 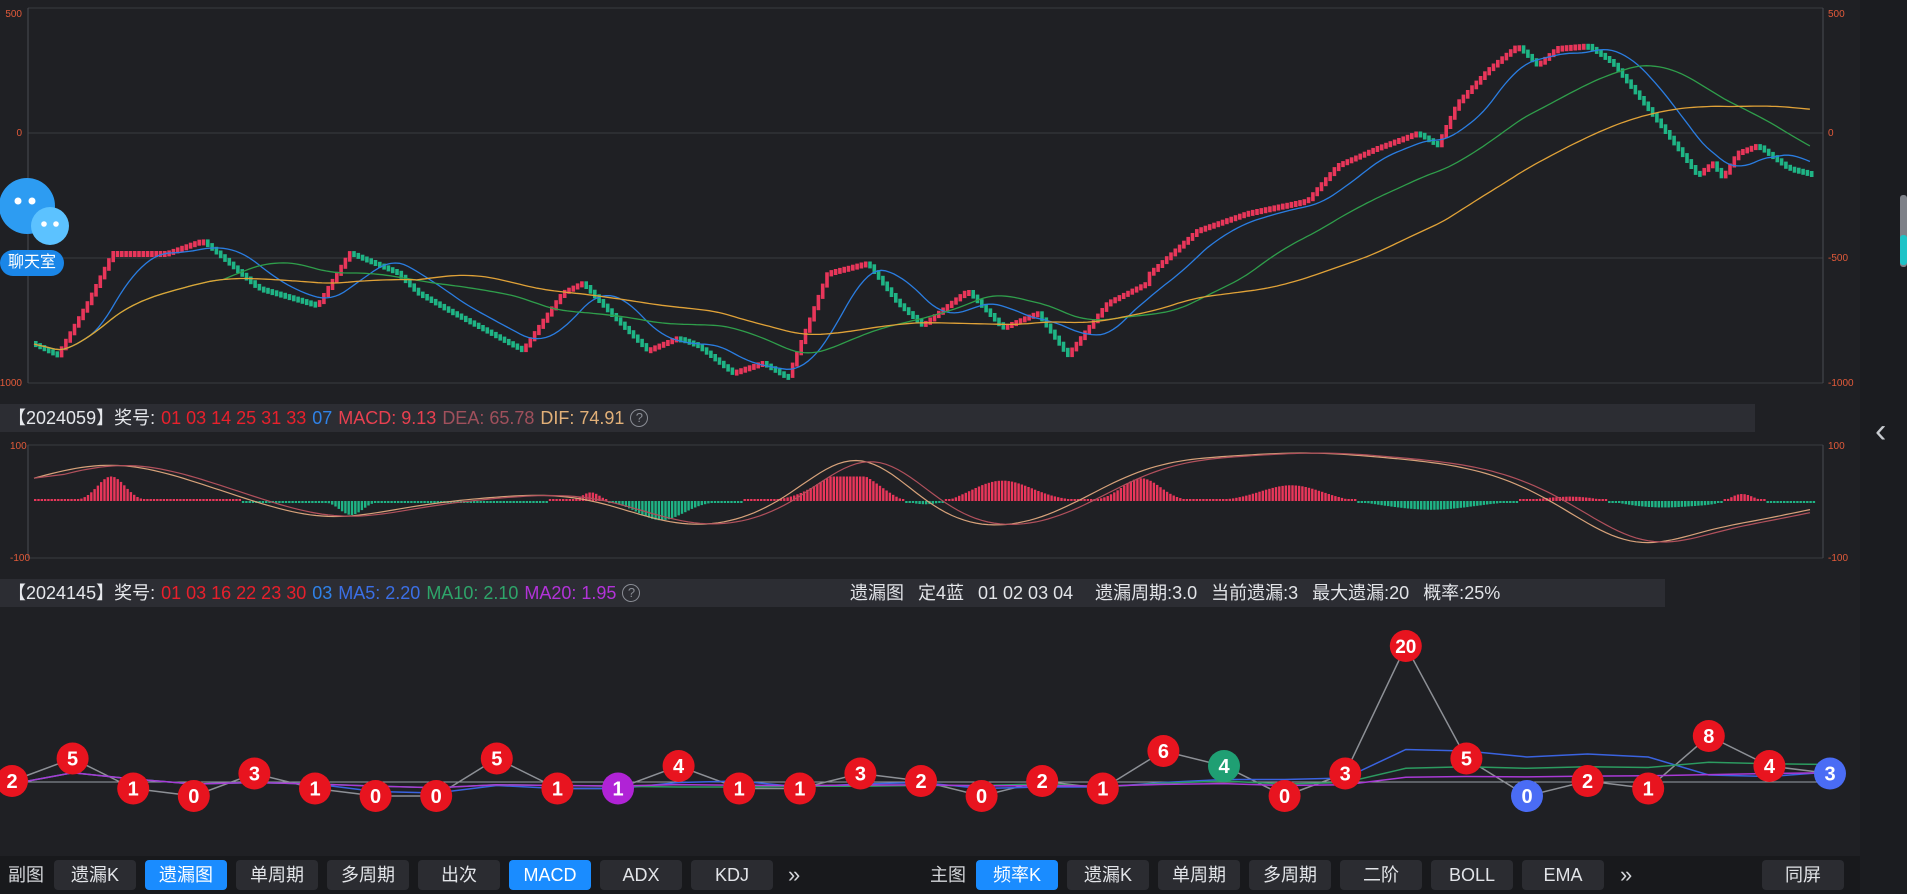 What do you see at coordinates (1881, 431) in the screenshot?
I see `chevron-left-icon: ‹` at bounding box center [1881, 431].